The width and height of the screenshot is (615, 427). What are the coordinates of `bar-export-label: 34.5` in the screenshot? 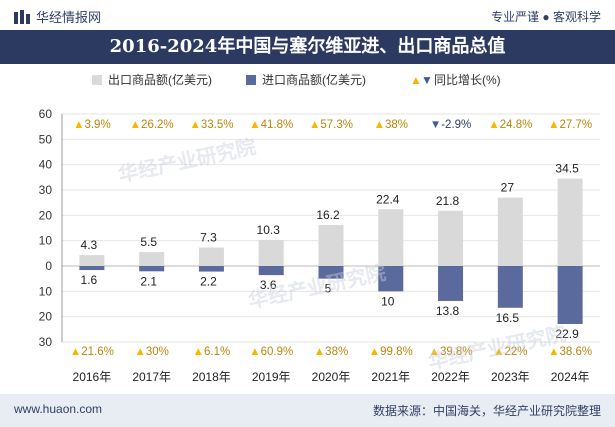 It's located at (567, 169).